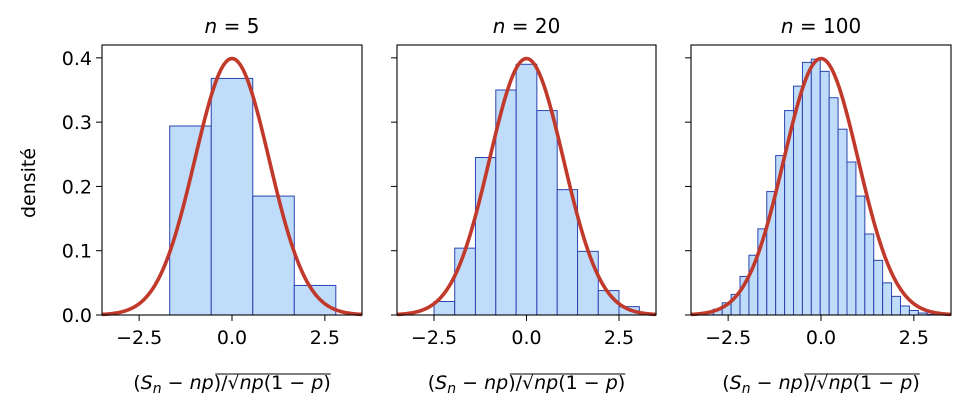 This screenshot has width=964, height=409. Describe the element at coordinates (77, 316) in the screenshot. I see `y-tick-label: 0.0` at that location.